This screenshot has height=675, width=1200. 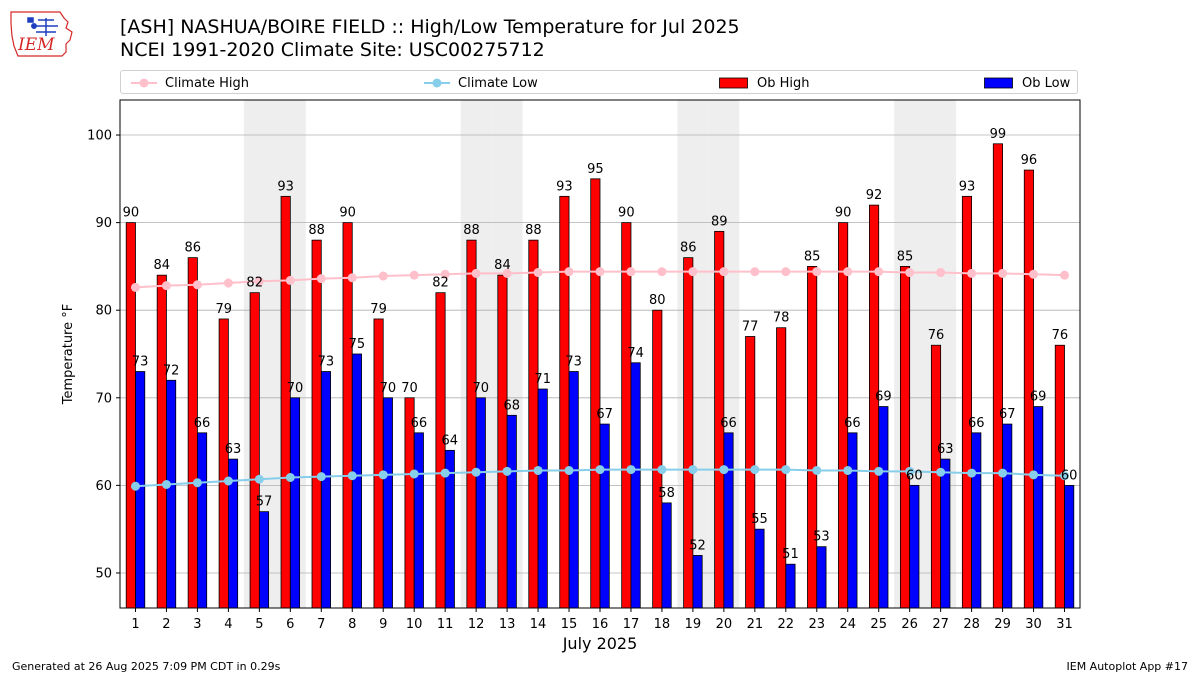 I want to click on ob-low-value-label: 52, so click(x=697, y=545).